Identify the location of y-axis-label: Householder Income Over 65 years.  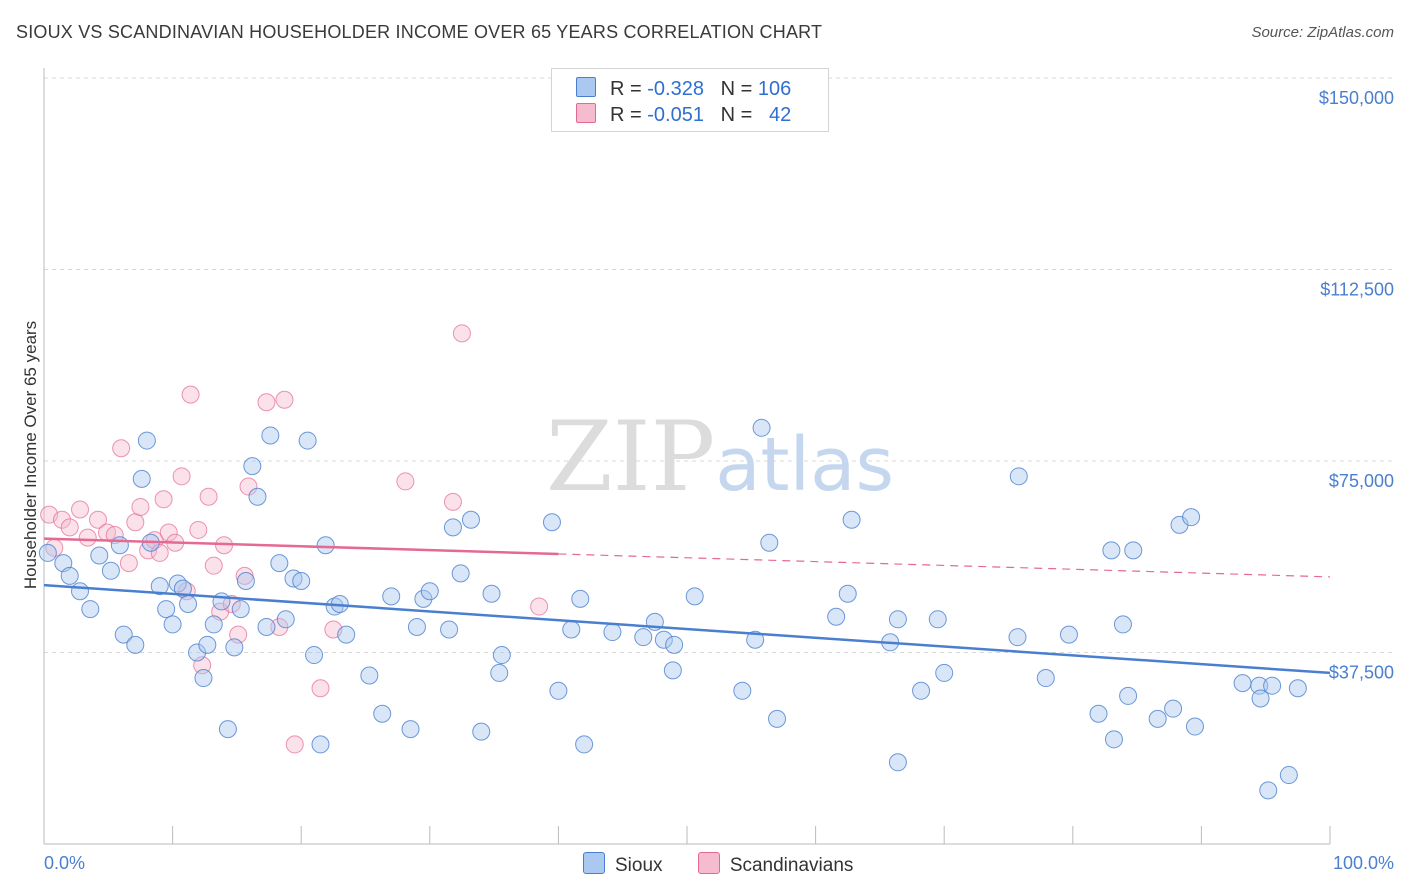
(30, 455).